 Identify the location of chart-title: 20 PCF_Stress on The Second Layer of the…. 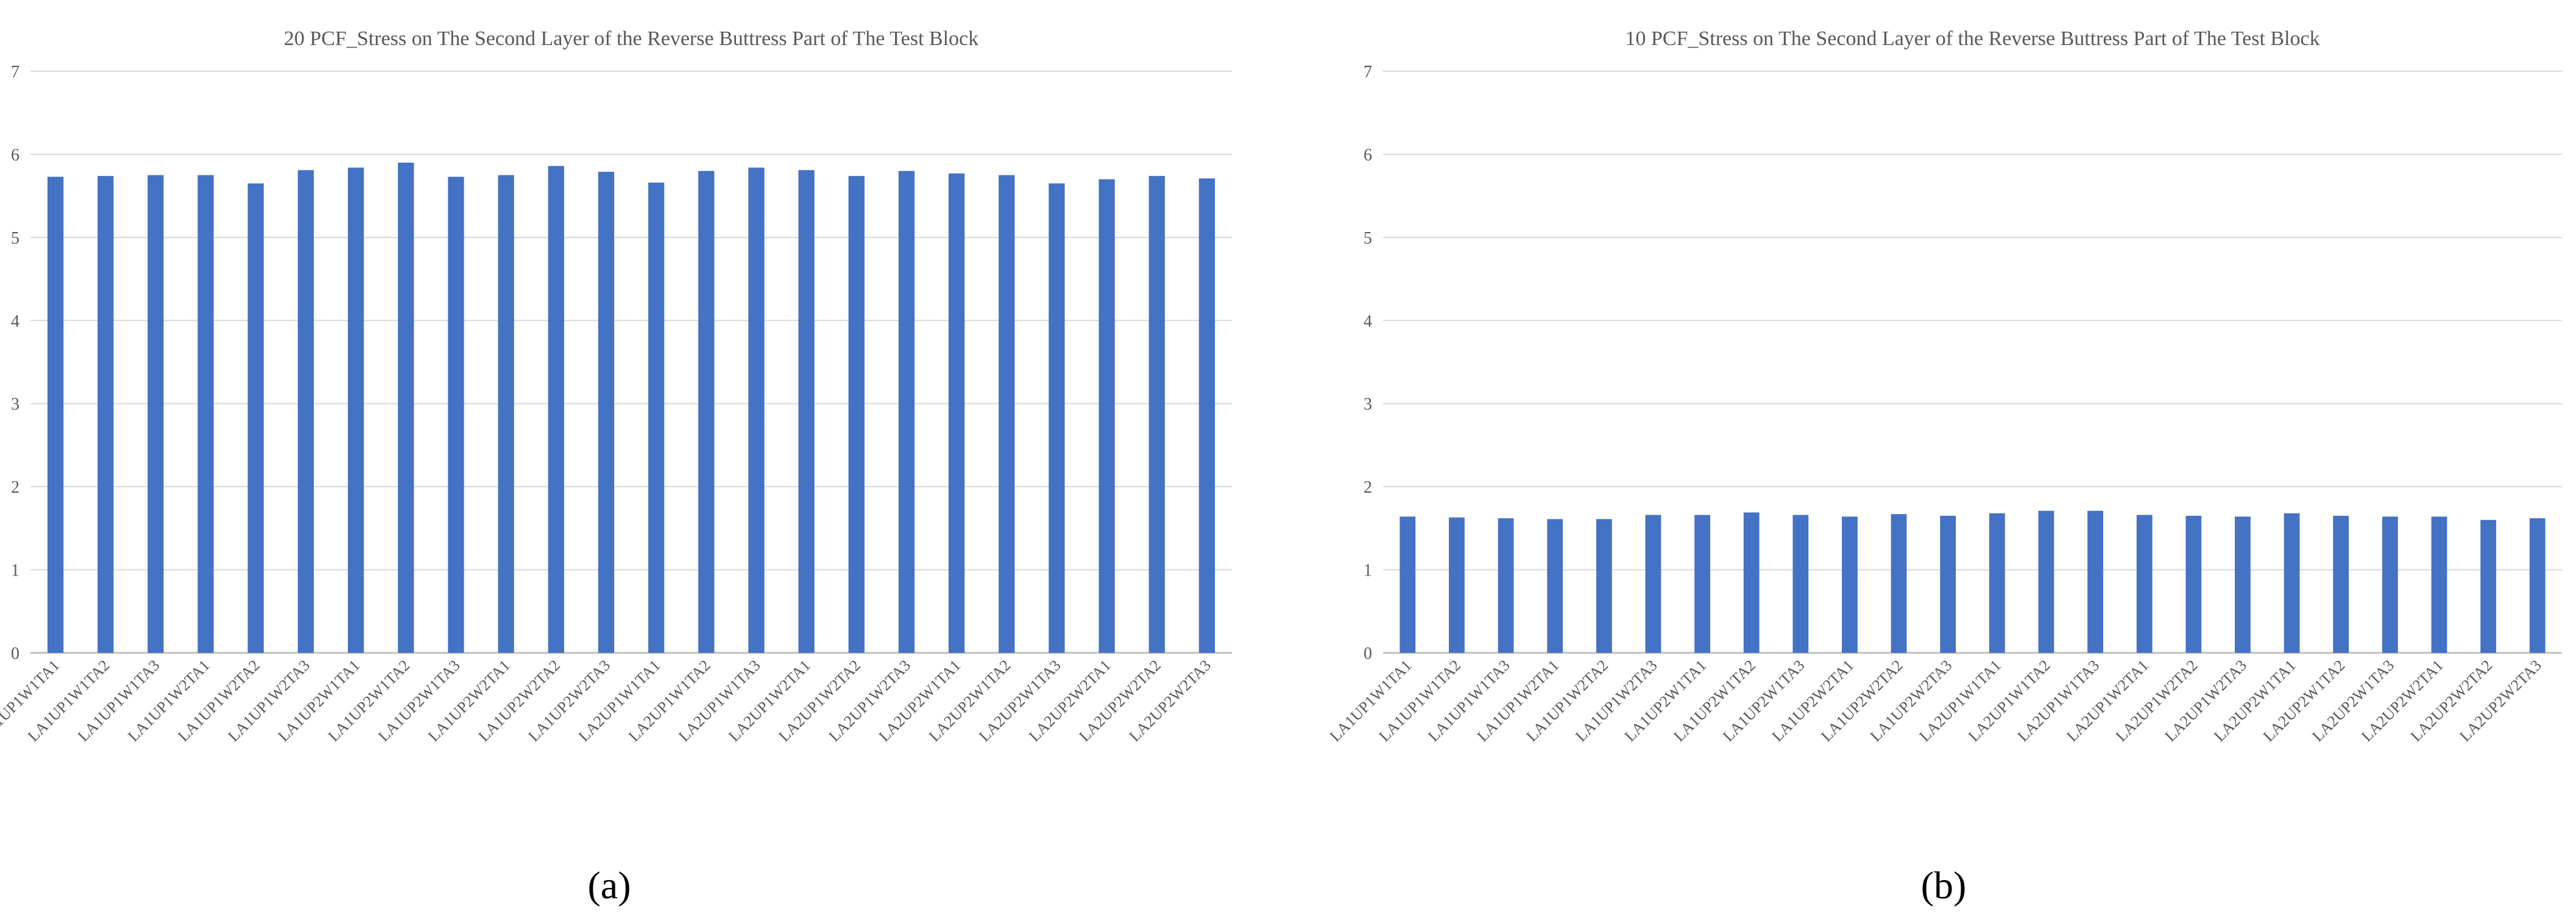
(631, 38).